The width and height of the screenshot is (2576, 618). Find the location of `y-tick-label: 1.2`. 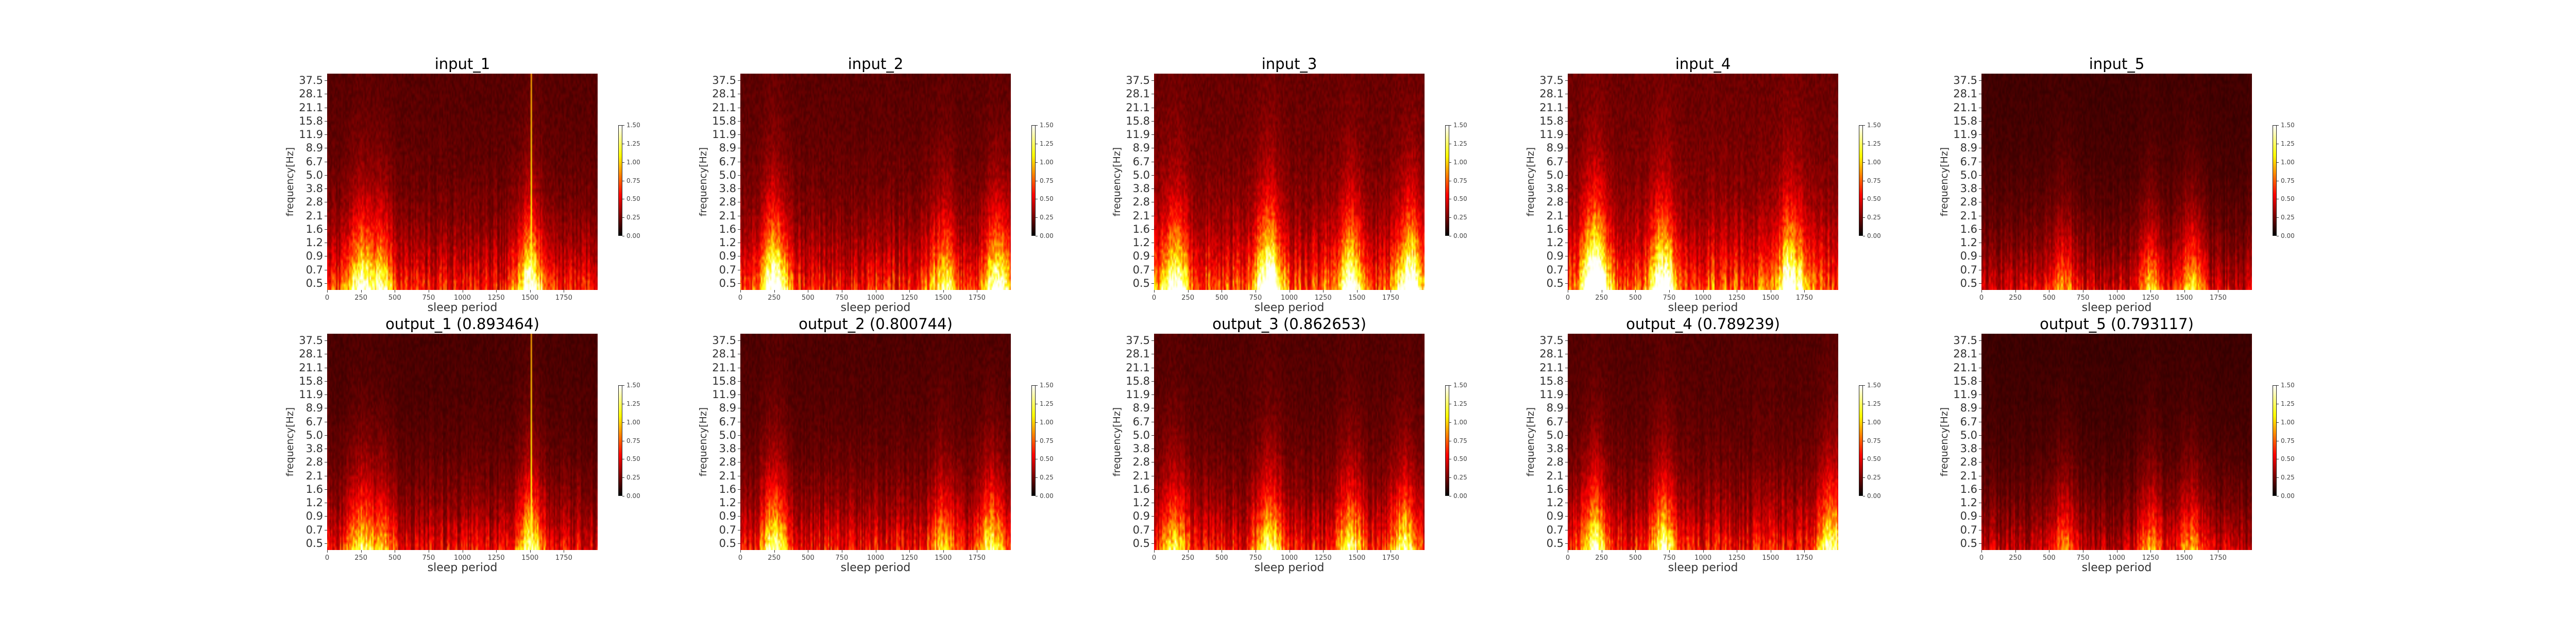

y-tick-label: 1.2 is located at coordinates (728, 503).